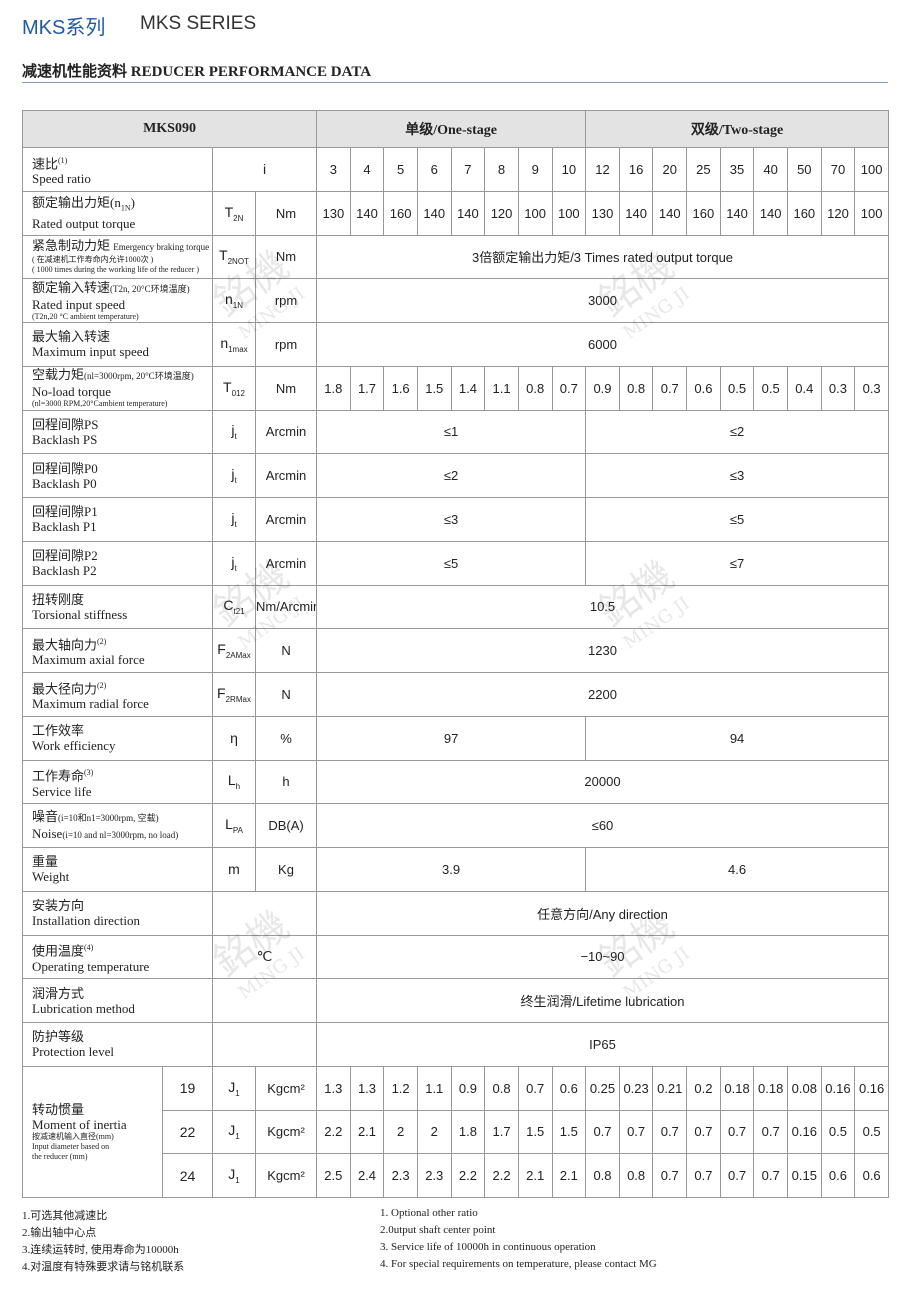 Image resolution: width=900 pixels, height=1306 pixels. What do you see at coordinates (451, 129) in the screenshot?
I see `one-stage-header: 单级/One-stage` at bounding box center [451, 129].